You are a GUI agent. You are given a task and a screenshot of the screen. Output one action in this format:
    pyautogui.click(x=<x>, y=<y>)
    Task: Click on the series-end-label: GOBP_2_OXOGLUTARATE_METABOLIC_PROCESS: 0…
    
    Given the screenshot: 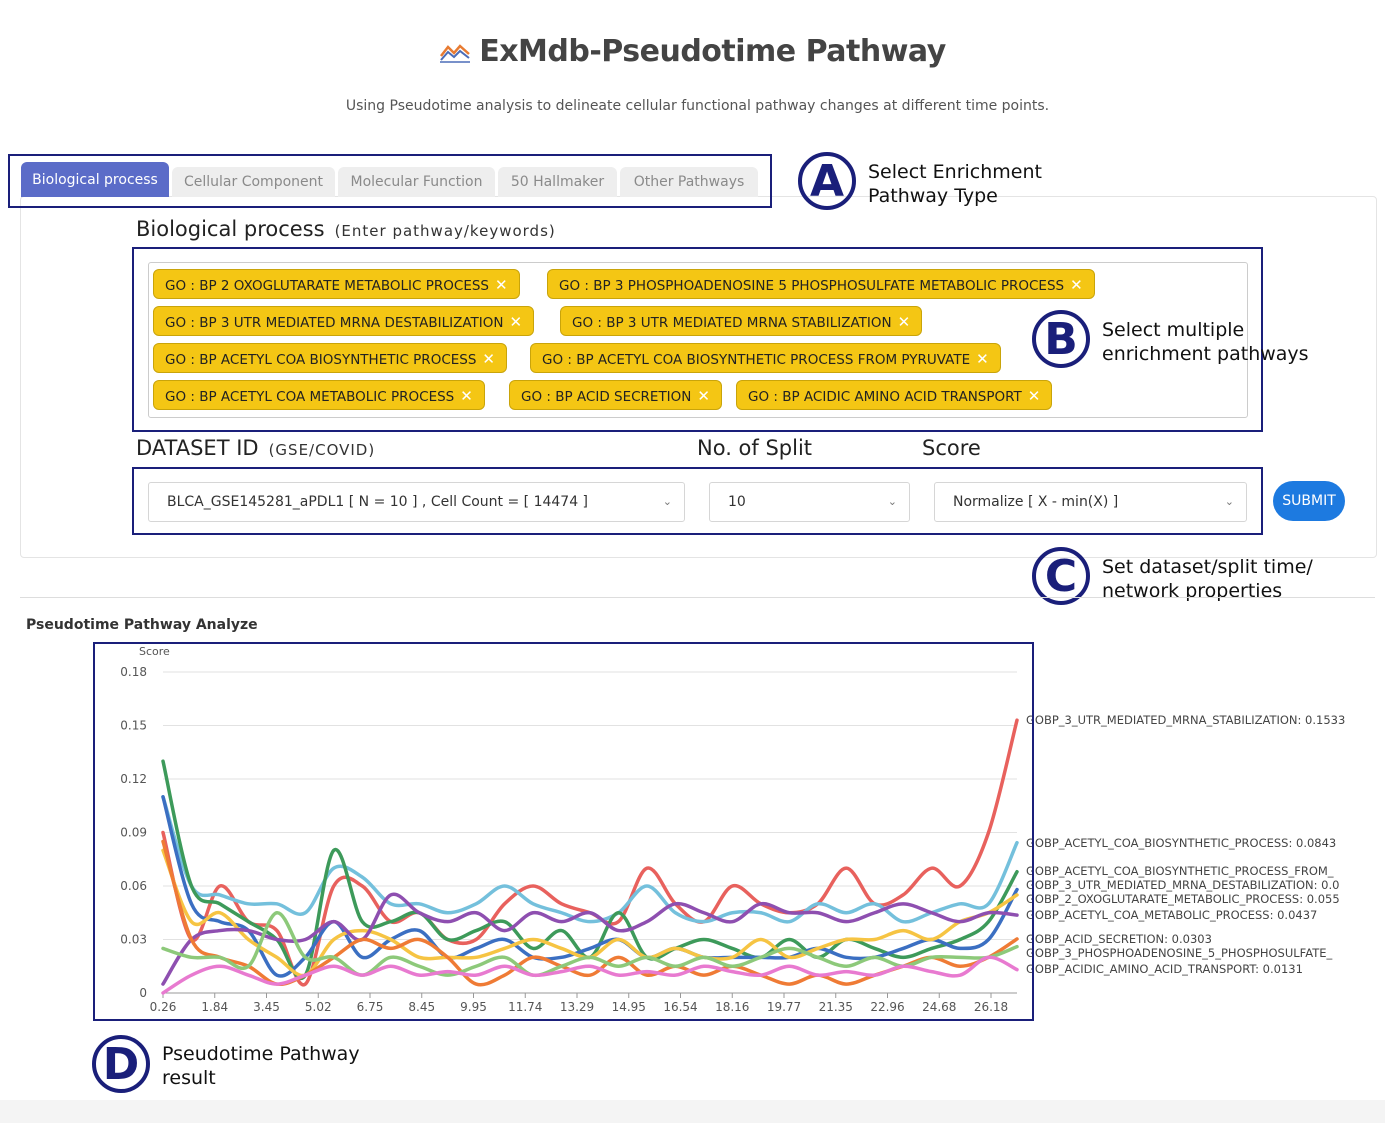 What is the action you would take?
    pyautogui.click(x=1183, y=899)
    